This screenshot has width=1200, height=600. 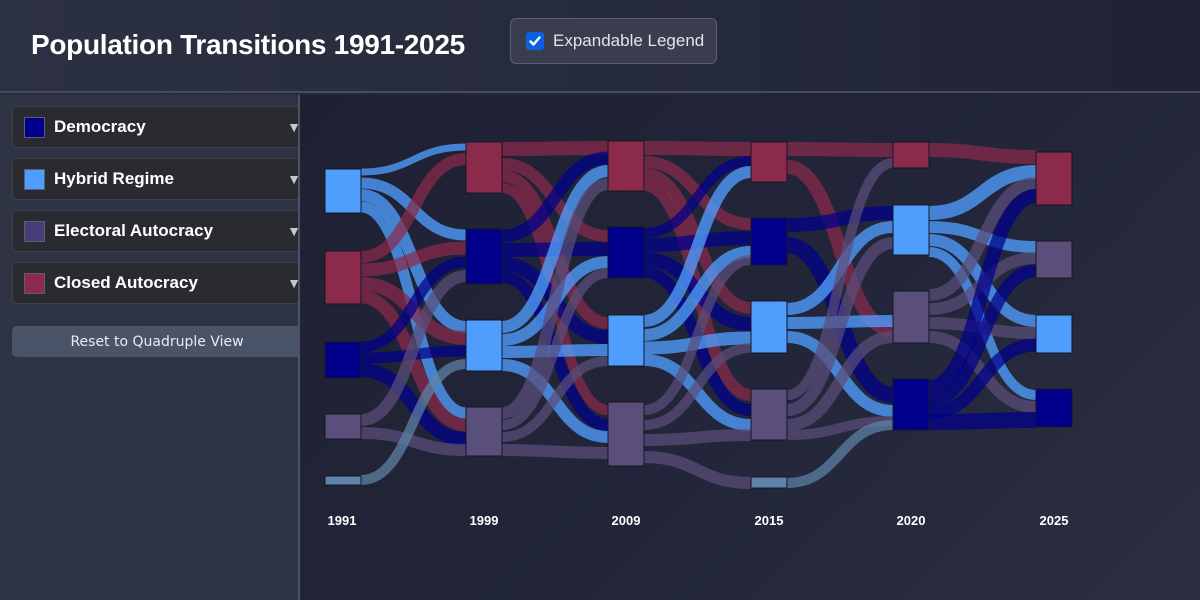 I want to click on sidebar-divider, so click(x=299, y=347).